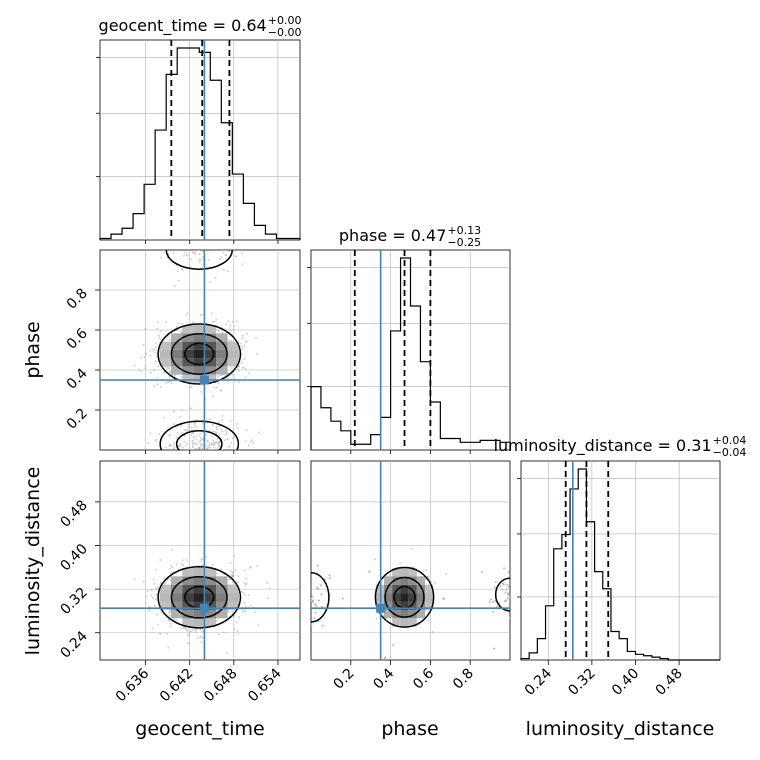  I want to click on density-geocent_time-vs-phase, so click(197, 350).